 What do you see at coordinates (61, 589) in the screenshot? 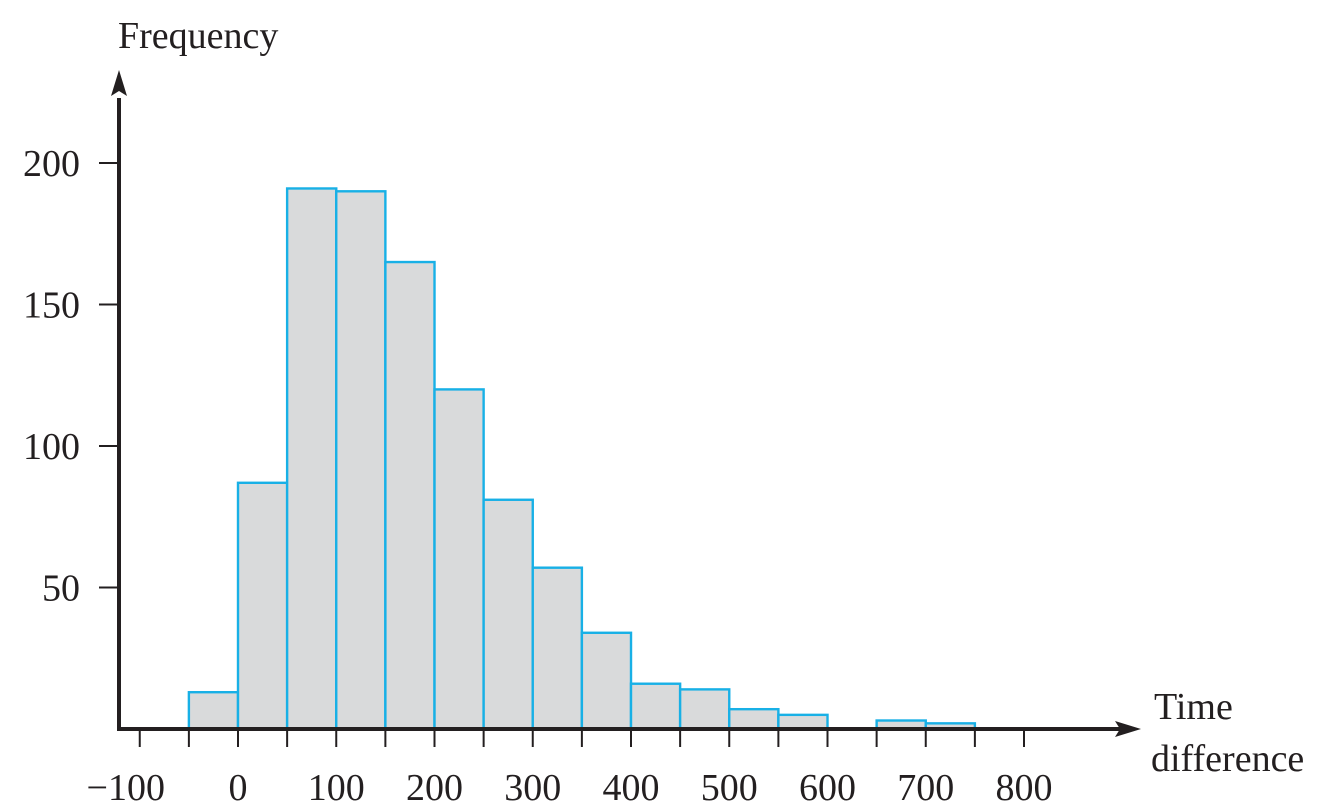
I see `y-tick-label: 50` at bounding box center [61, 589].